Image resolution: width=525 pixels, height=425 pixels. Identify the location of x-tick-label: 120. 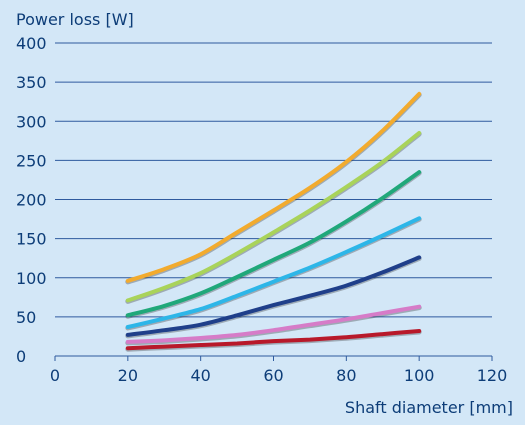
(492, 375).